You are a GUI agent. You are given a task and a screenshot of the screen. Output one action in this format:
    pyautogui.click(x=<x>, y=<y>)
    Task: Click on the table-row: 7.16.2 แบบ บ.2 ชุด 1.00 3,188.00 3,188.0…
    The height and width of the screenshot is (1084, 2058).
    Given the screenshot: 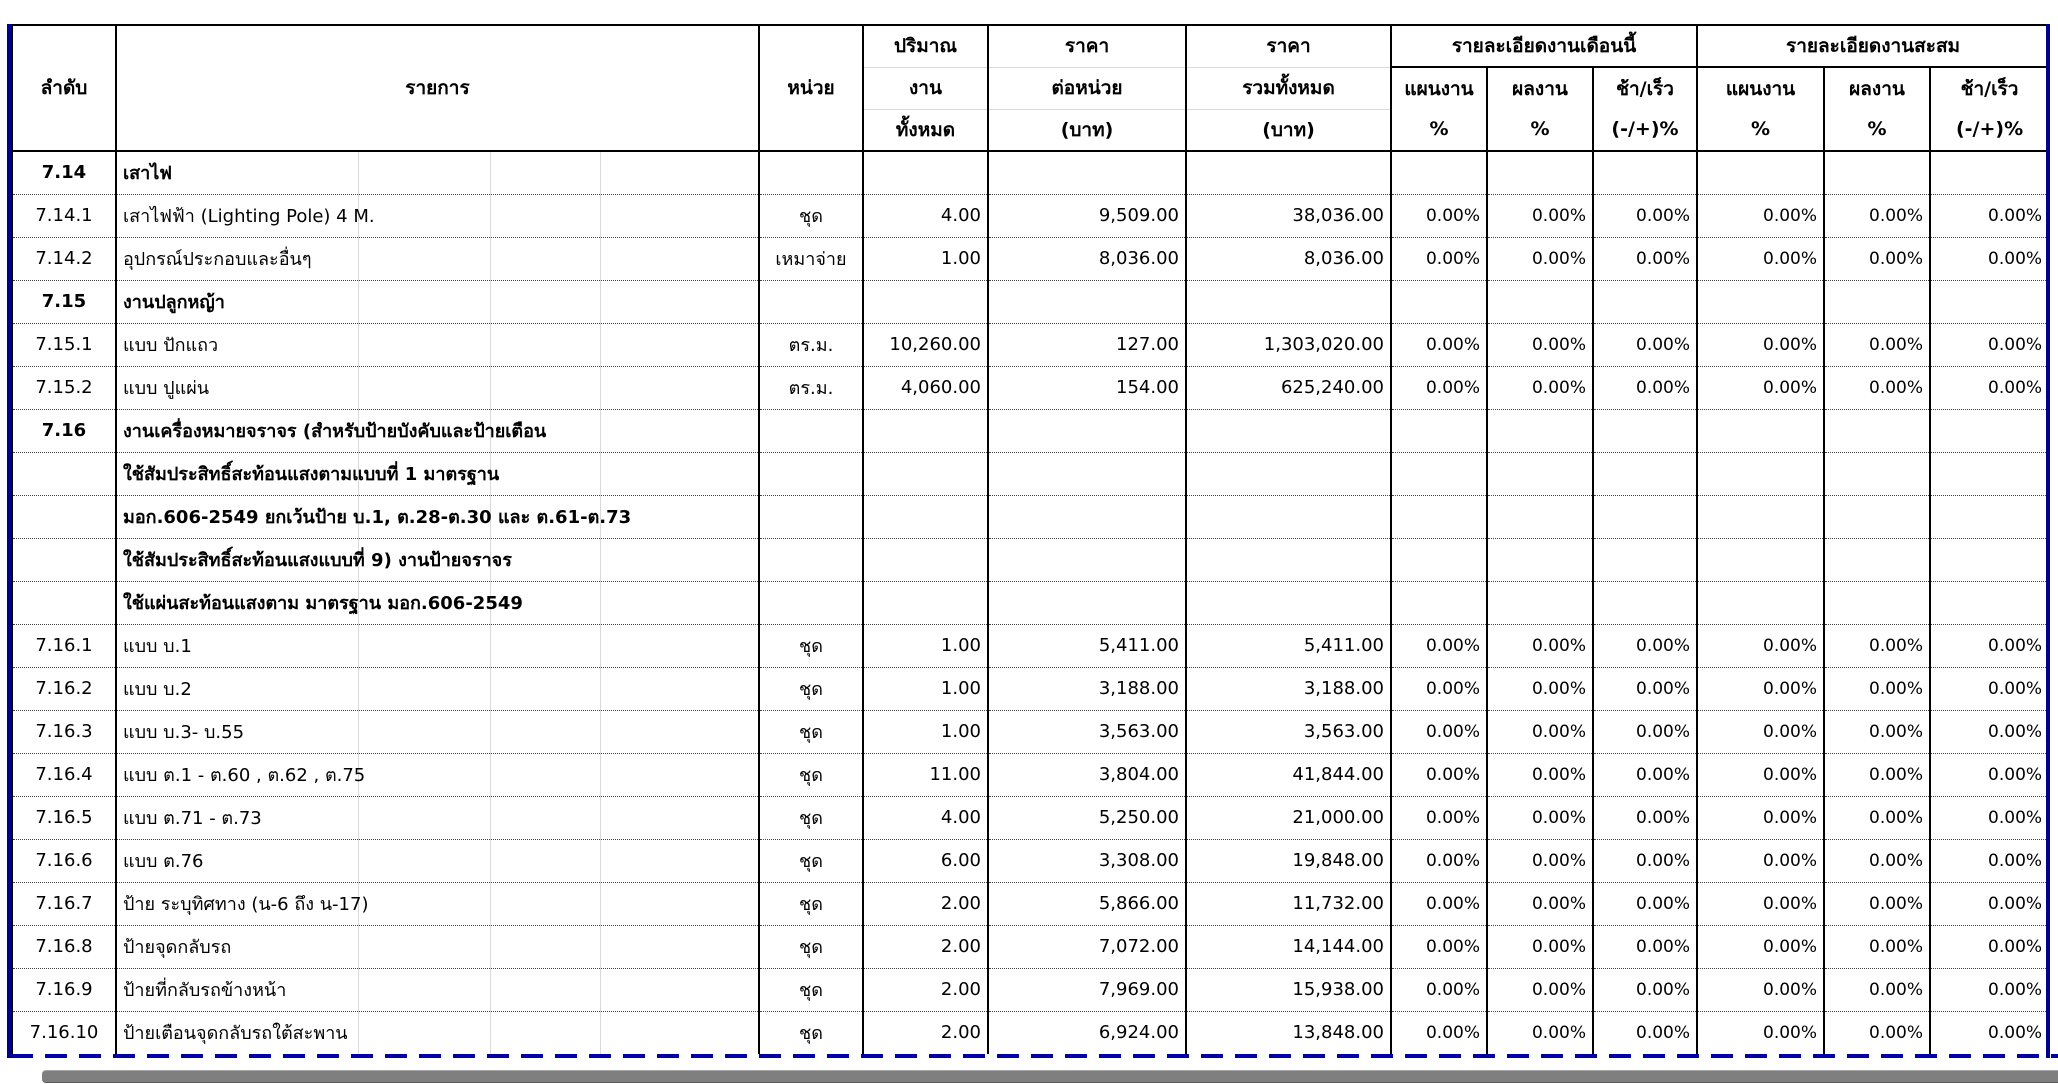 What is the action you would take?
    pyautogui.click(x=1031, y=688)
    